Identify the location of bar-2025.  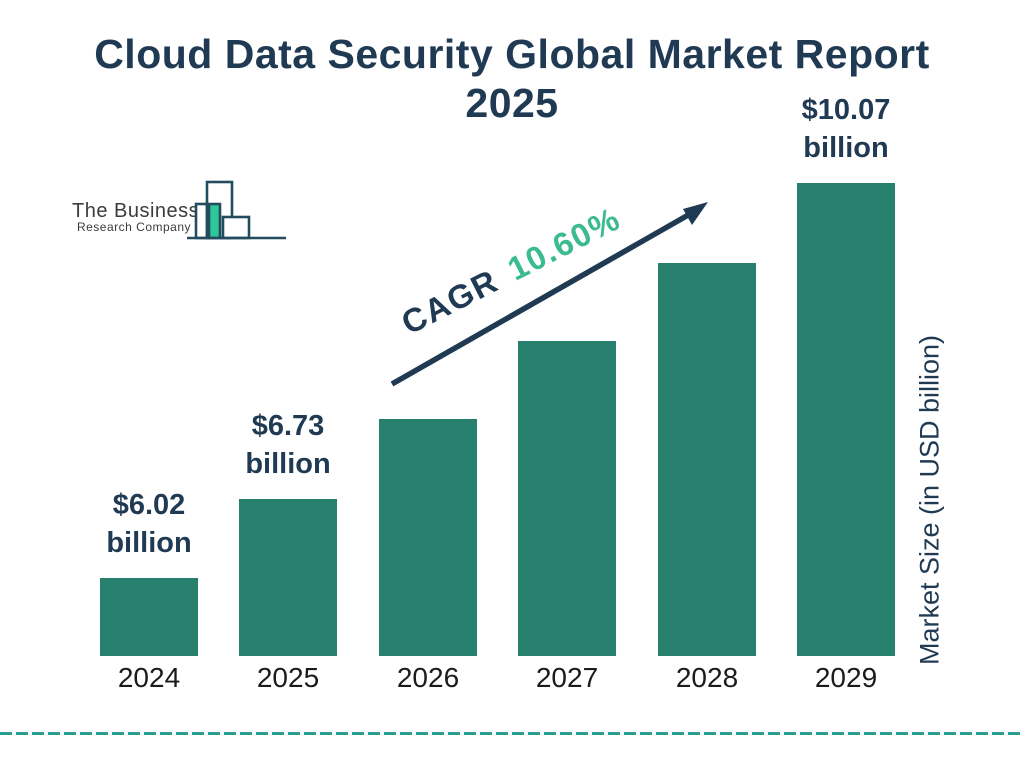
(288, 577).